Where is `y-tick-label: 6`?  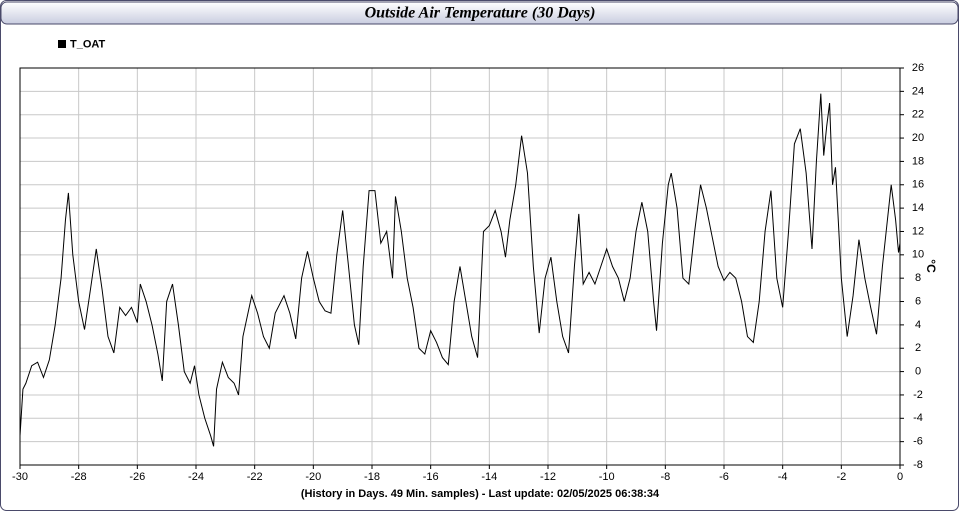
y-tick-label: 6 is located at coordinates (918, 301).